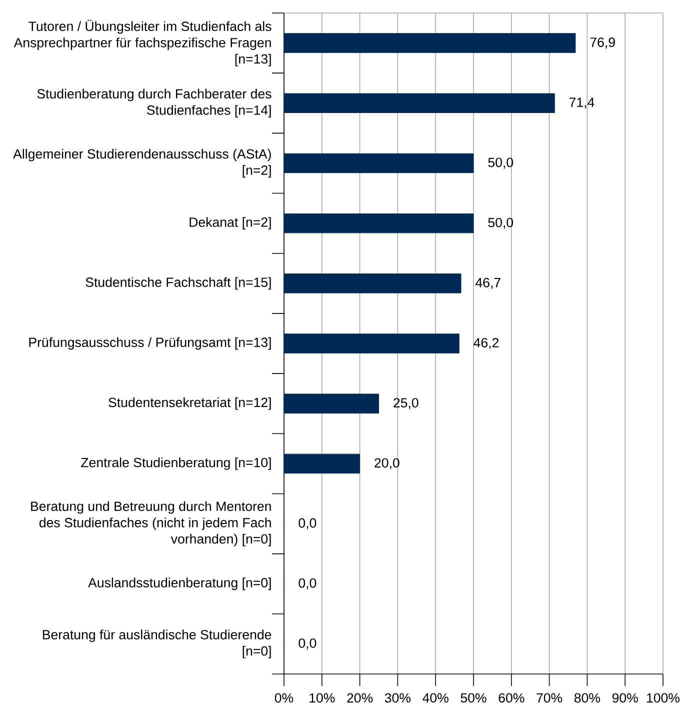 This screenshot has width=681, height=704. Describe the element at coordinates (511, 698) in the screenshot. I see `x-tick-label: 60%` at that location.